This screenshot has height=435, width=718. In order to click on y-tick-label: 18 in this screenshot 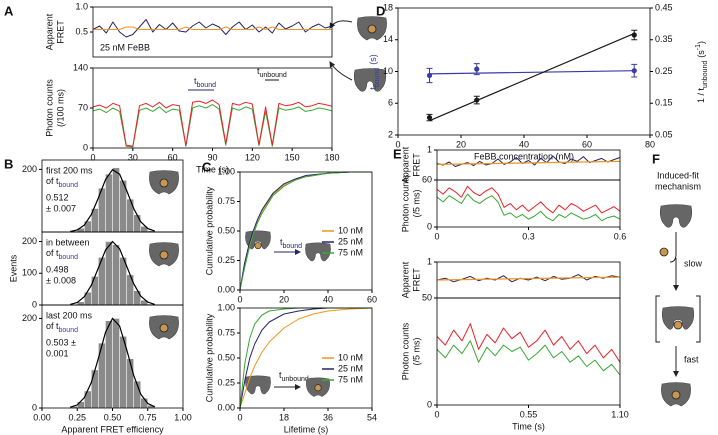, I will do `click(388, 7)`.